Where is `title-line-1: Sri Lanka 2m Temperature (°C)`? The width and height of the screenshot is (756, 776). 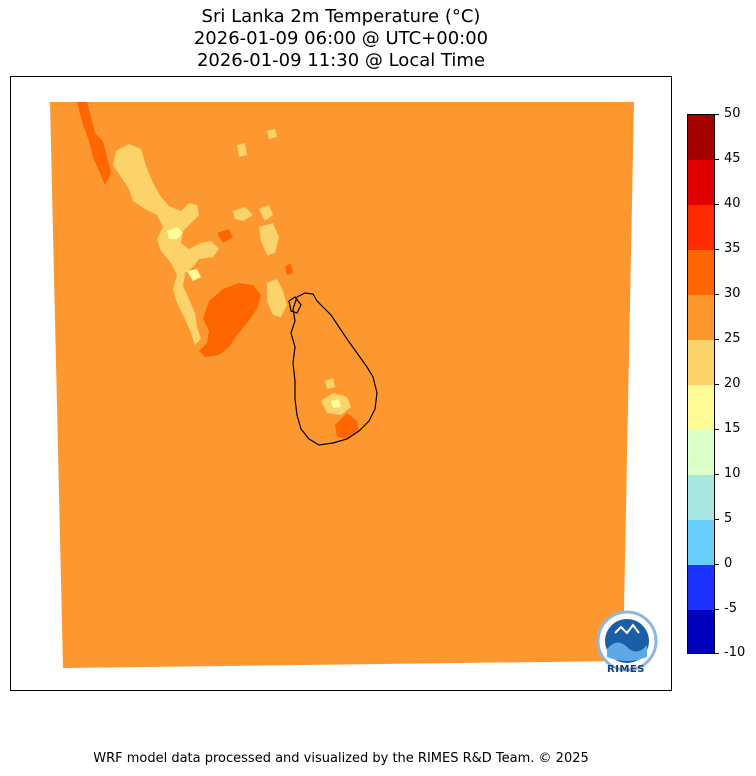 title-line-1: Sri Lanka 2m Temperature (°C) is located at coordinates (341, 16).